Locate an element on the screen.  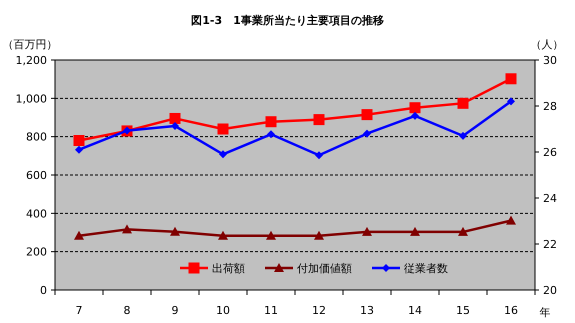
x-tick-label: 12 is located at coordinates (319, 310).